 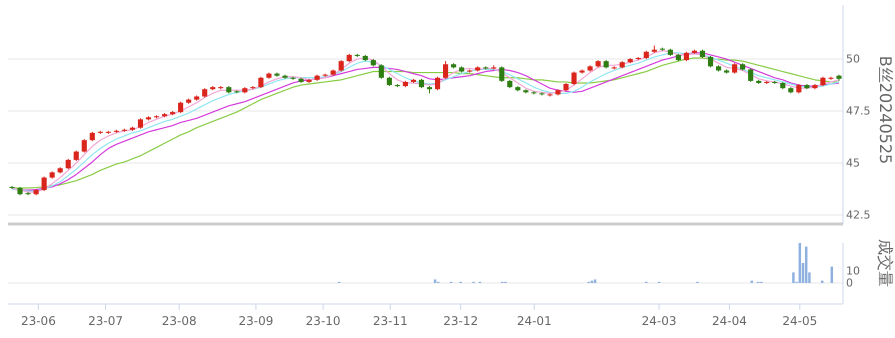 I want to click on y-axis-title: B丝20240525, so click(x=885, y=110).